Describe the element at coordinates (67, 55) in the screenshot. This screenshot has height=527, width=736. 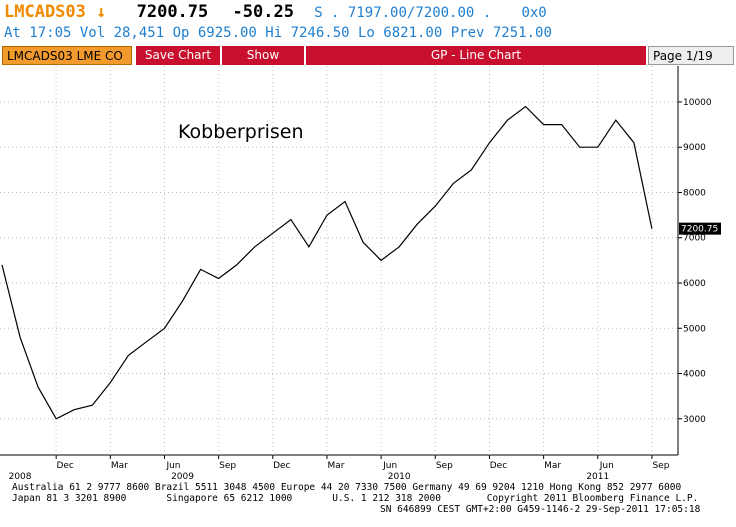
I see `security-box: LMCADS03 LME CO` at that location.